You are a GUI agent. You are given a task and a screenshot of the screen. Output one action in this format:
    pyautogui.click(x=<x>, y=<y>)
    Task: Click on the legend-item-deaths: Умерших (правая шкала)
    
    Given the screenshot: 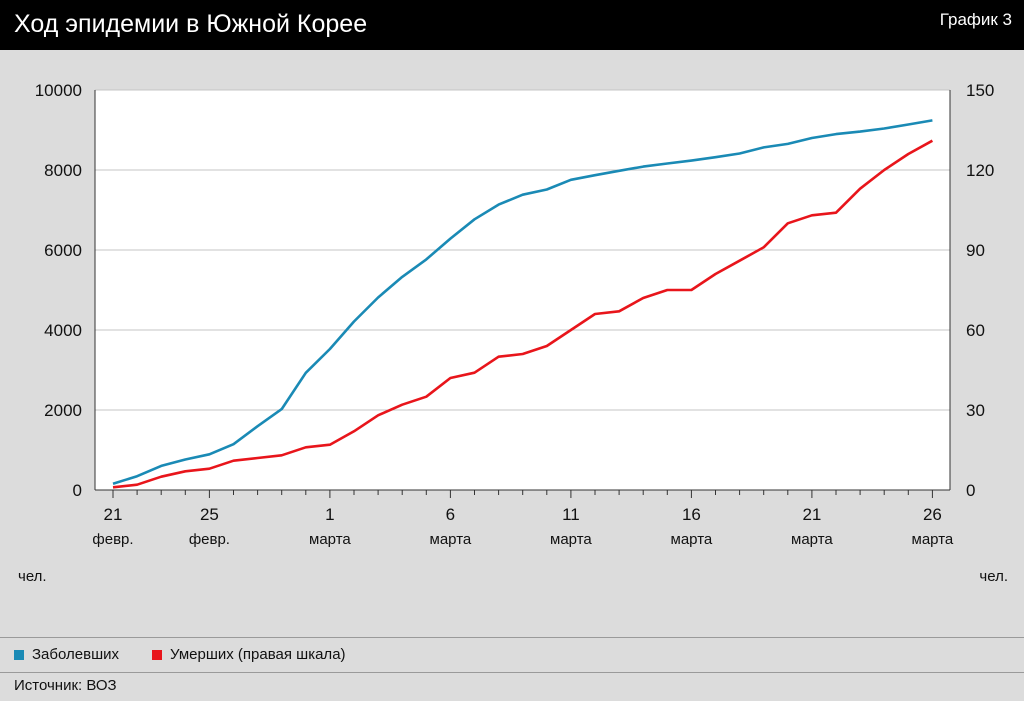 What is the action you would take?
    pyautogui.click(x=249, y=654)
    